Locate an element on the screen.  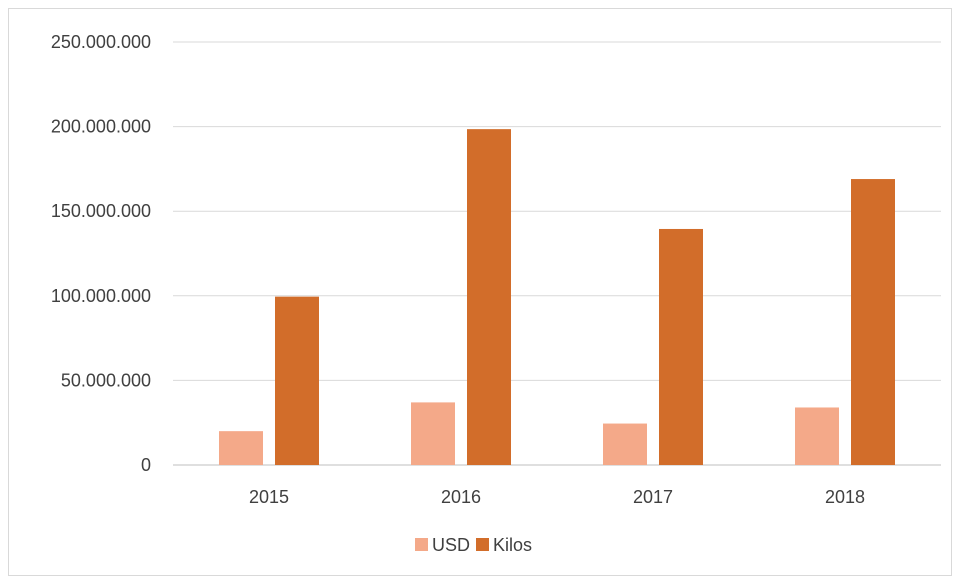
x-tick-label: 2015 is located at coordinates (269, 497).